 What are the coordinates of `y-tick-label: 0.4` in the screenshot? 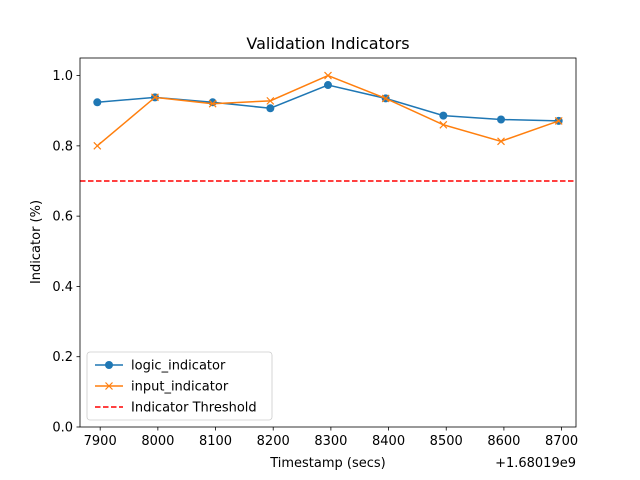 It's located at (62, 287).